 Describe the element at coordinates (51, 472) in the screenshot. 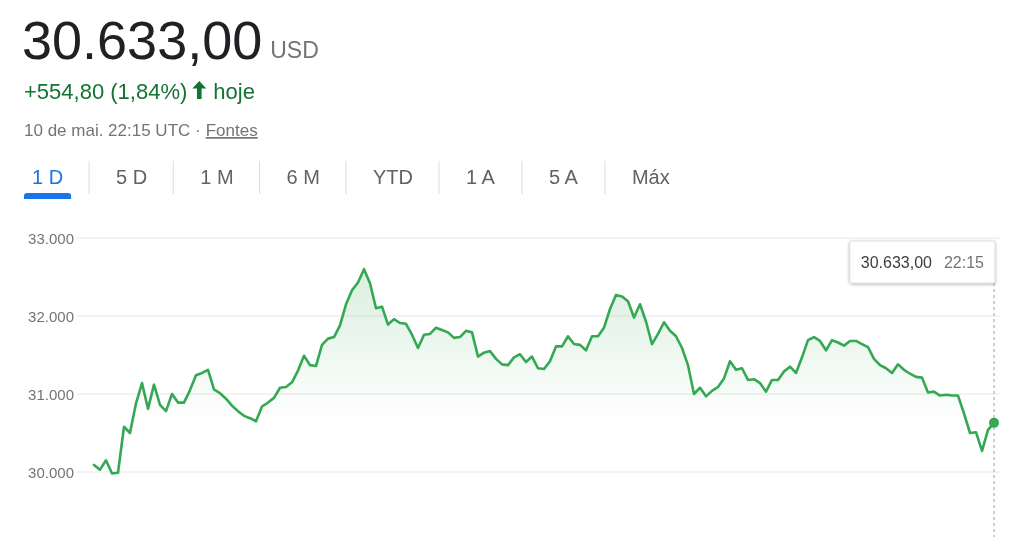

I see `y-tick-label: 30.000` at that location.